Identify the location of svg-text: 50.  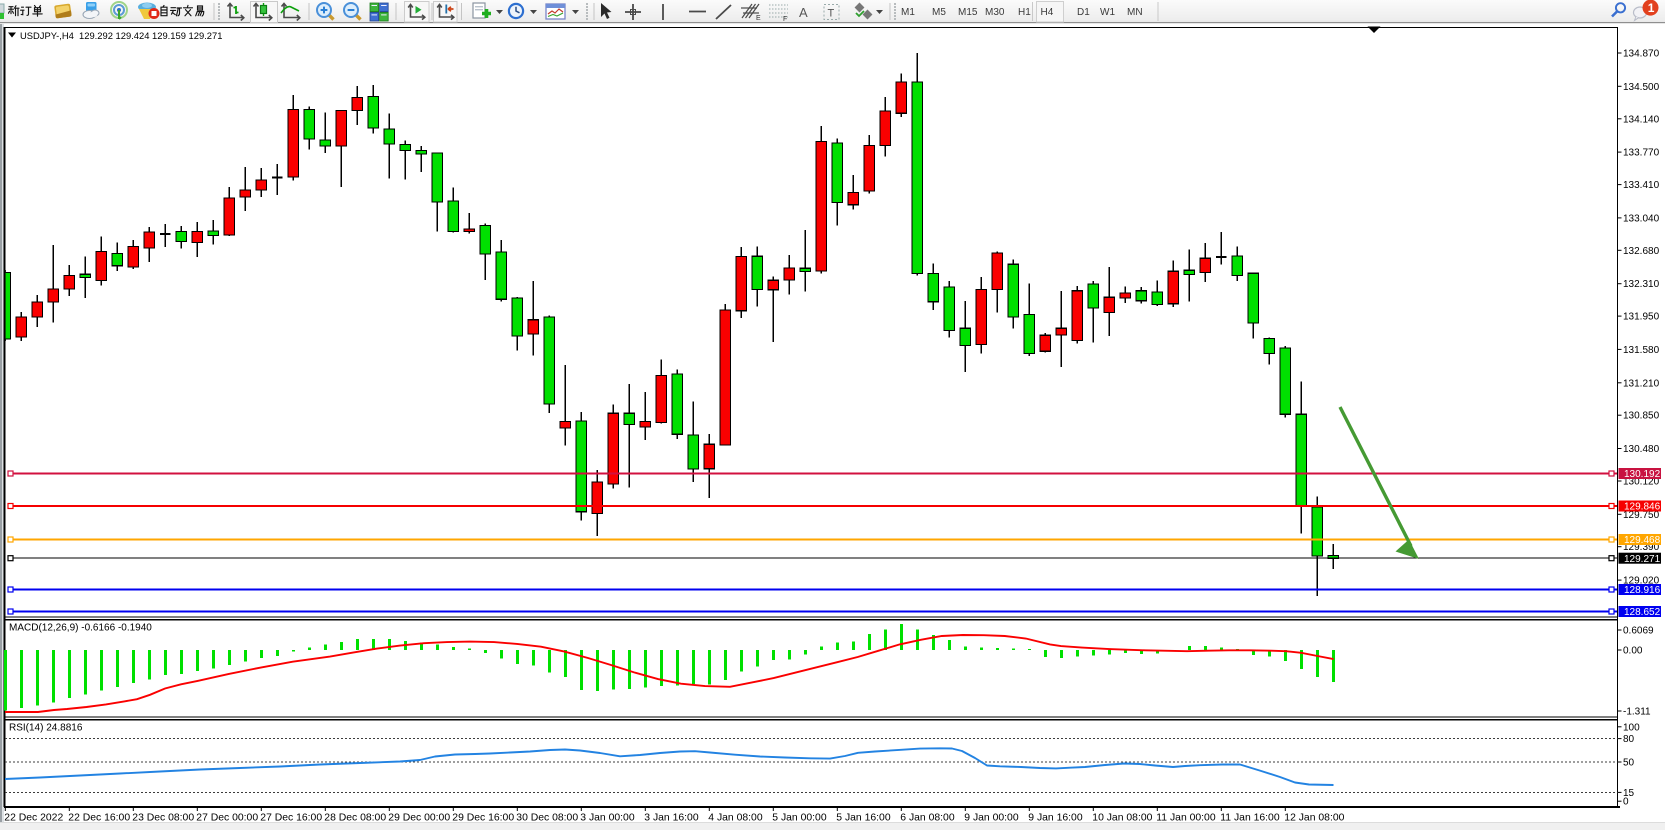
(1629, 763).